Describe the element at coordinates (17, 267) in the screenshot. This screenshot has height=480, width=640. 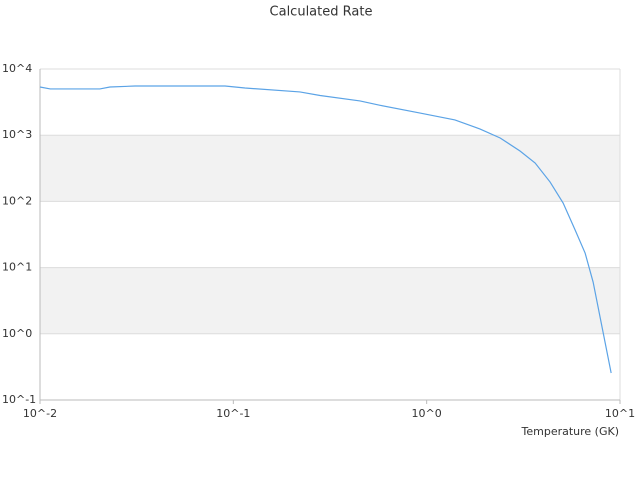
I see `y-tick-label: 10^1` at that location.